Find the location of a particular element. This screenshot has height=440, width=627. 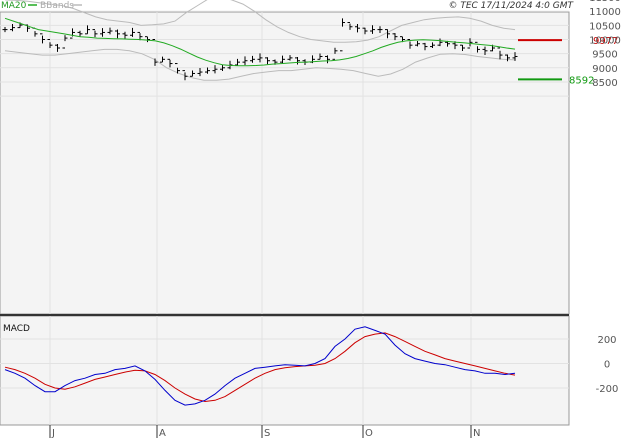

price-tick-label: 9500 is located at coordinates (604, 55).